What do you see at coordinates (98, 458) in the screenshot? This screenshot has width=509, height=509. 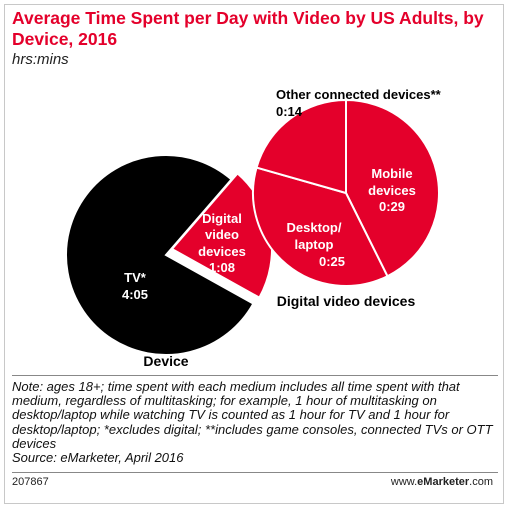 I see `source-text: Source: eMarketer, April 2016` at bounding box center [98, 458].